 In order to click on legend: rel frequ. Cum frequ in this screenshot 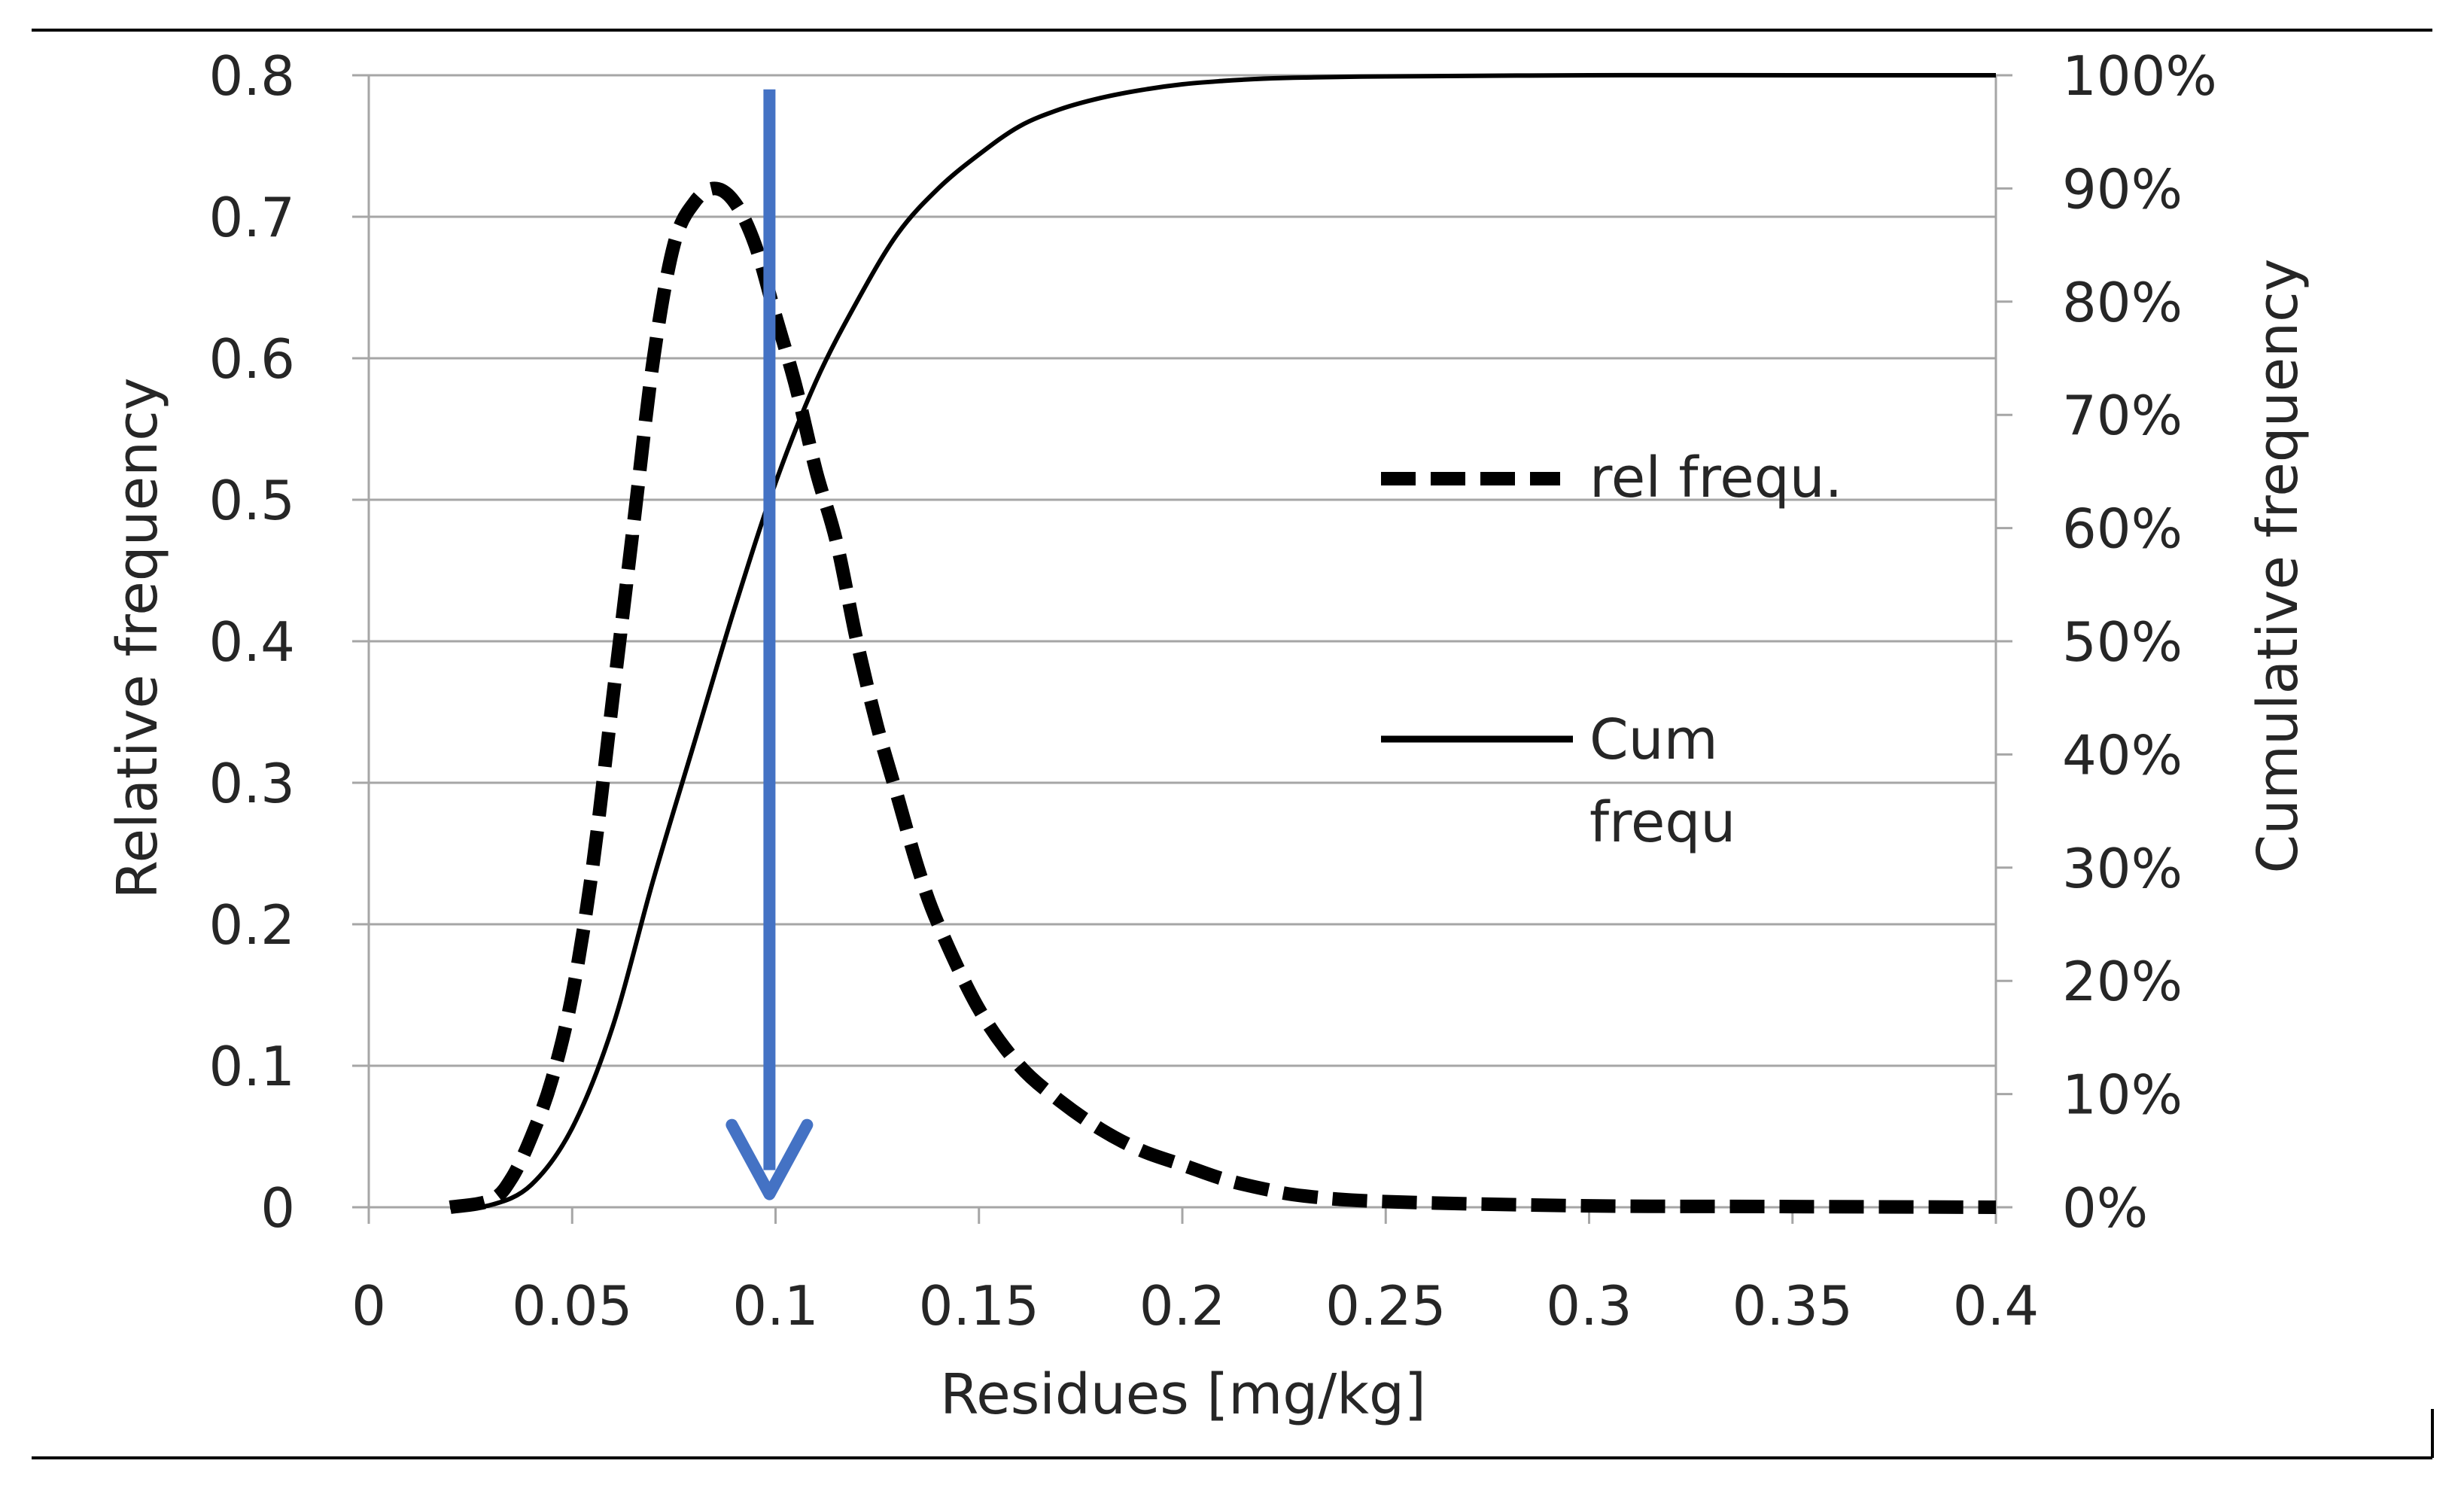, I will do `click(1611, 650)`.